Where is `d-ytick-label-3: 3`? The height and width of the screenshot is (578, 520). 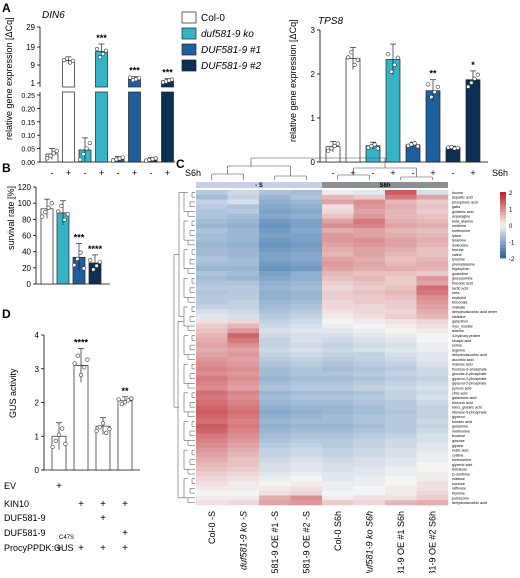 d-ytick-label-3: 3 is located at coordinates (37, 369).